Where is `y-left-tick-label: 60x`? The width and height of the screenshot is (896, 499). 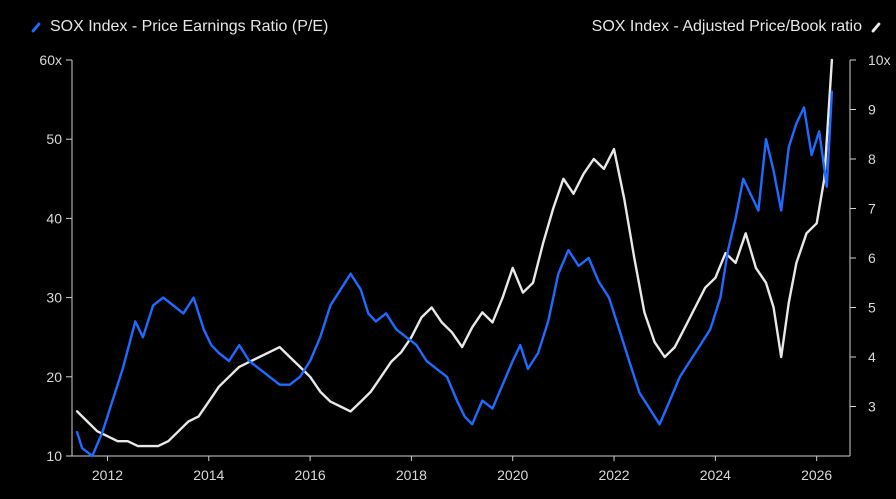 y-left-tick-label: 60x is located at coordinates (50, 60).